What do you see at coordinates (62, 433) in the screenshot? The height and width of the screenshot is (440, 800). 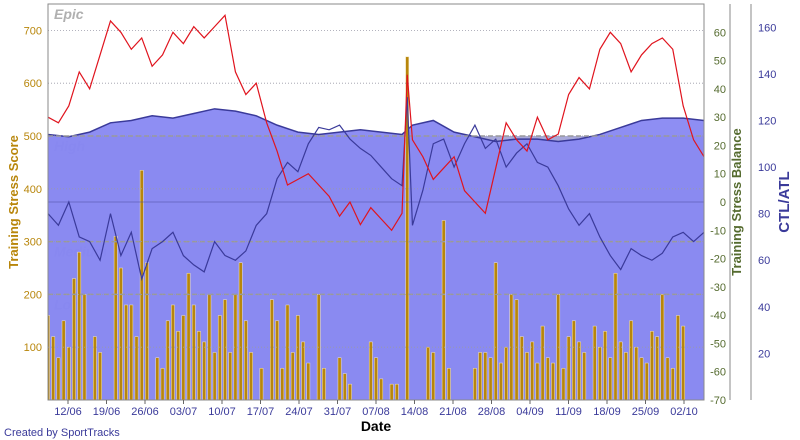 I see `credit-link: Created by SportTracks` at bounding box center [62, 433].